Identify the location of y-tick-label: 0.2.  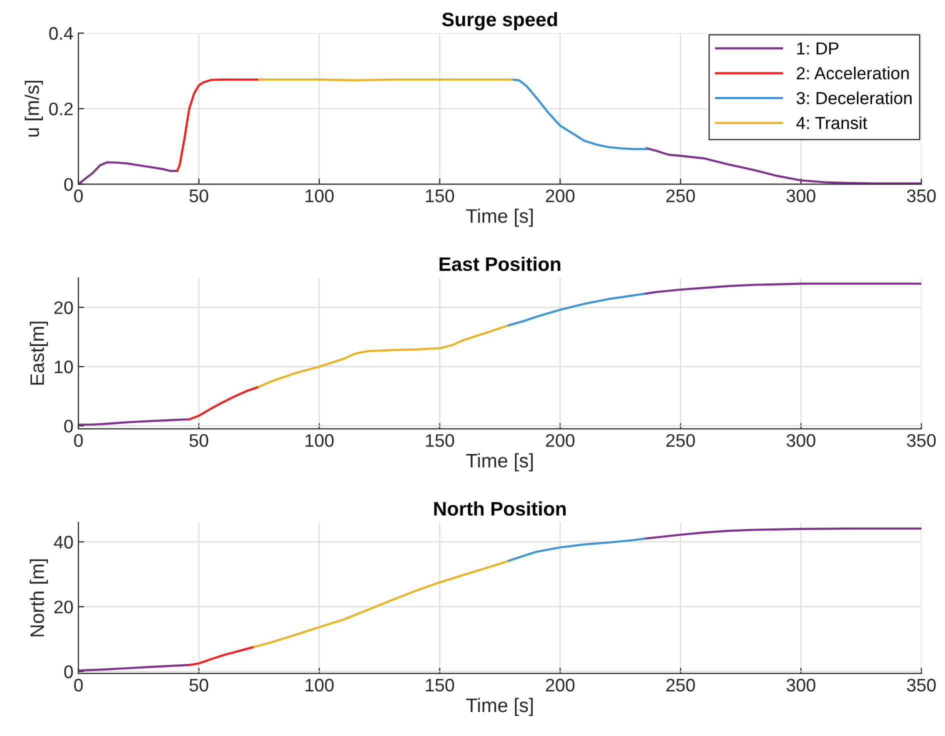
(61, 109).